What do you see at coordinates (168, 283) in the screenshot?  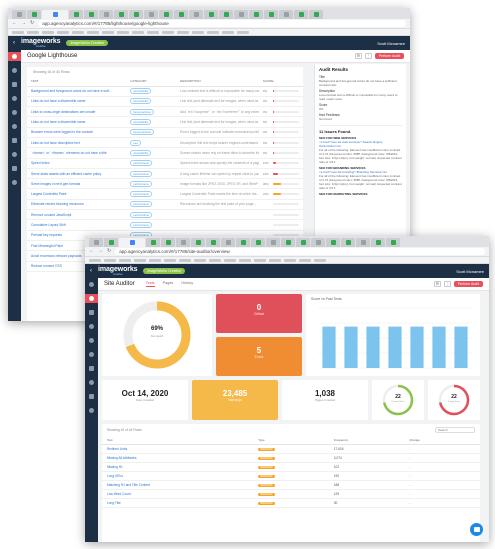 I see `tab-pages: Pages` at bounding box center [168, 283].